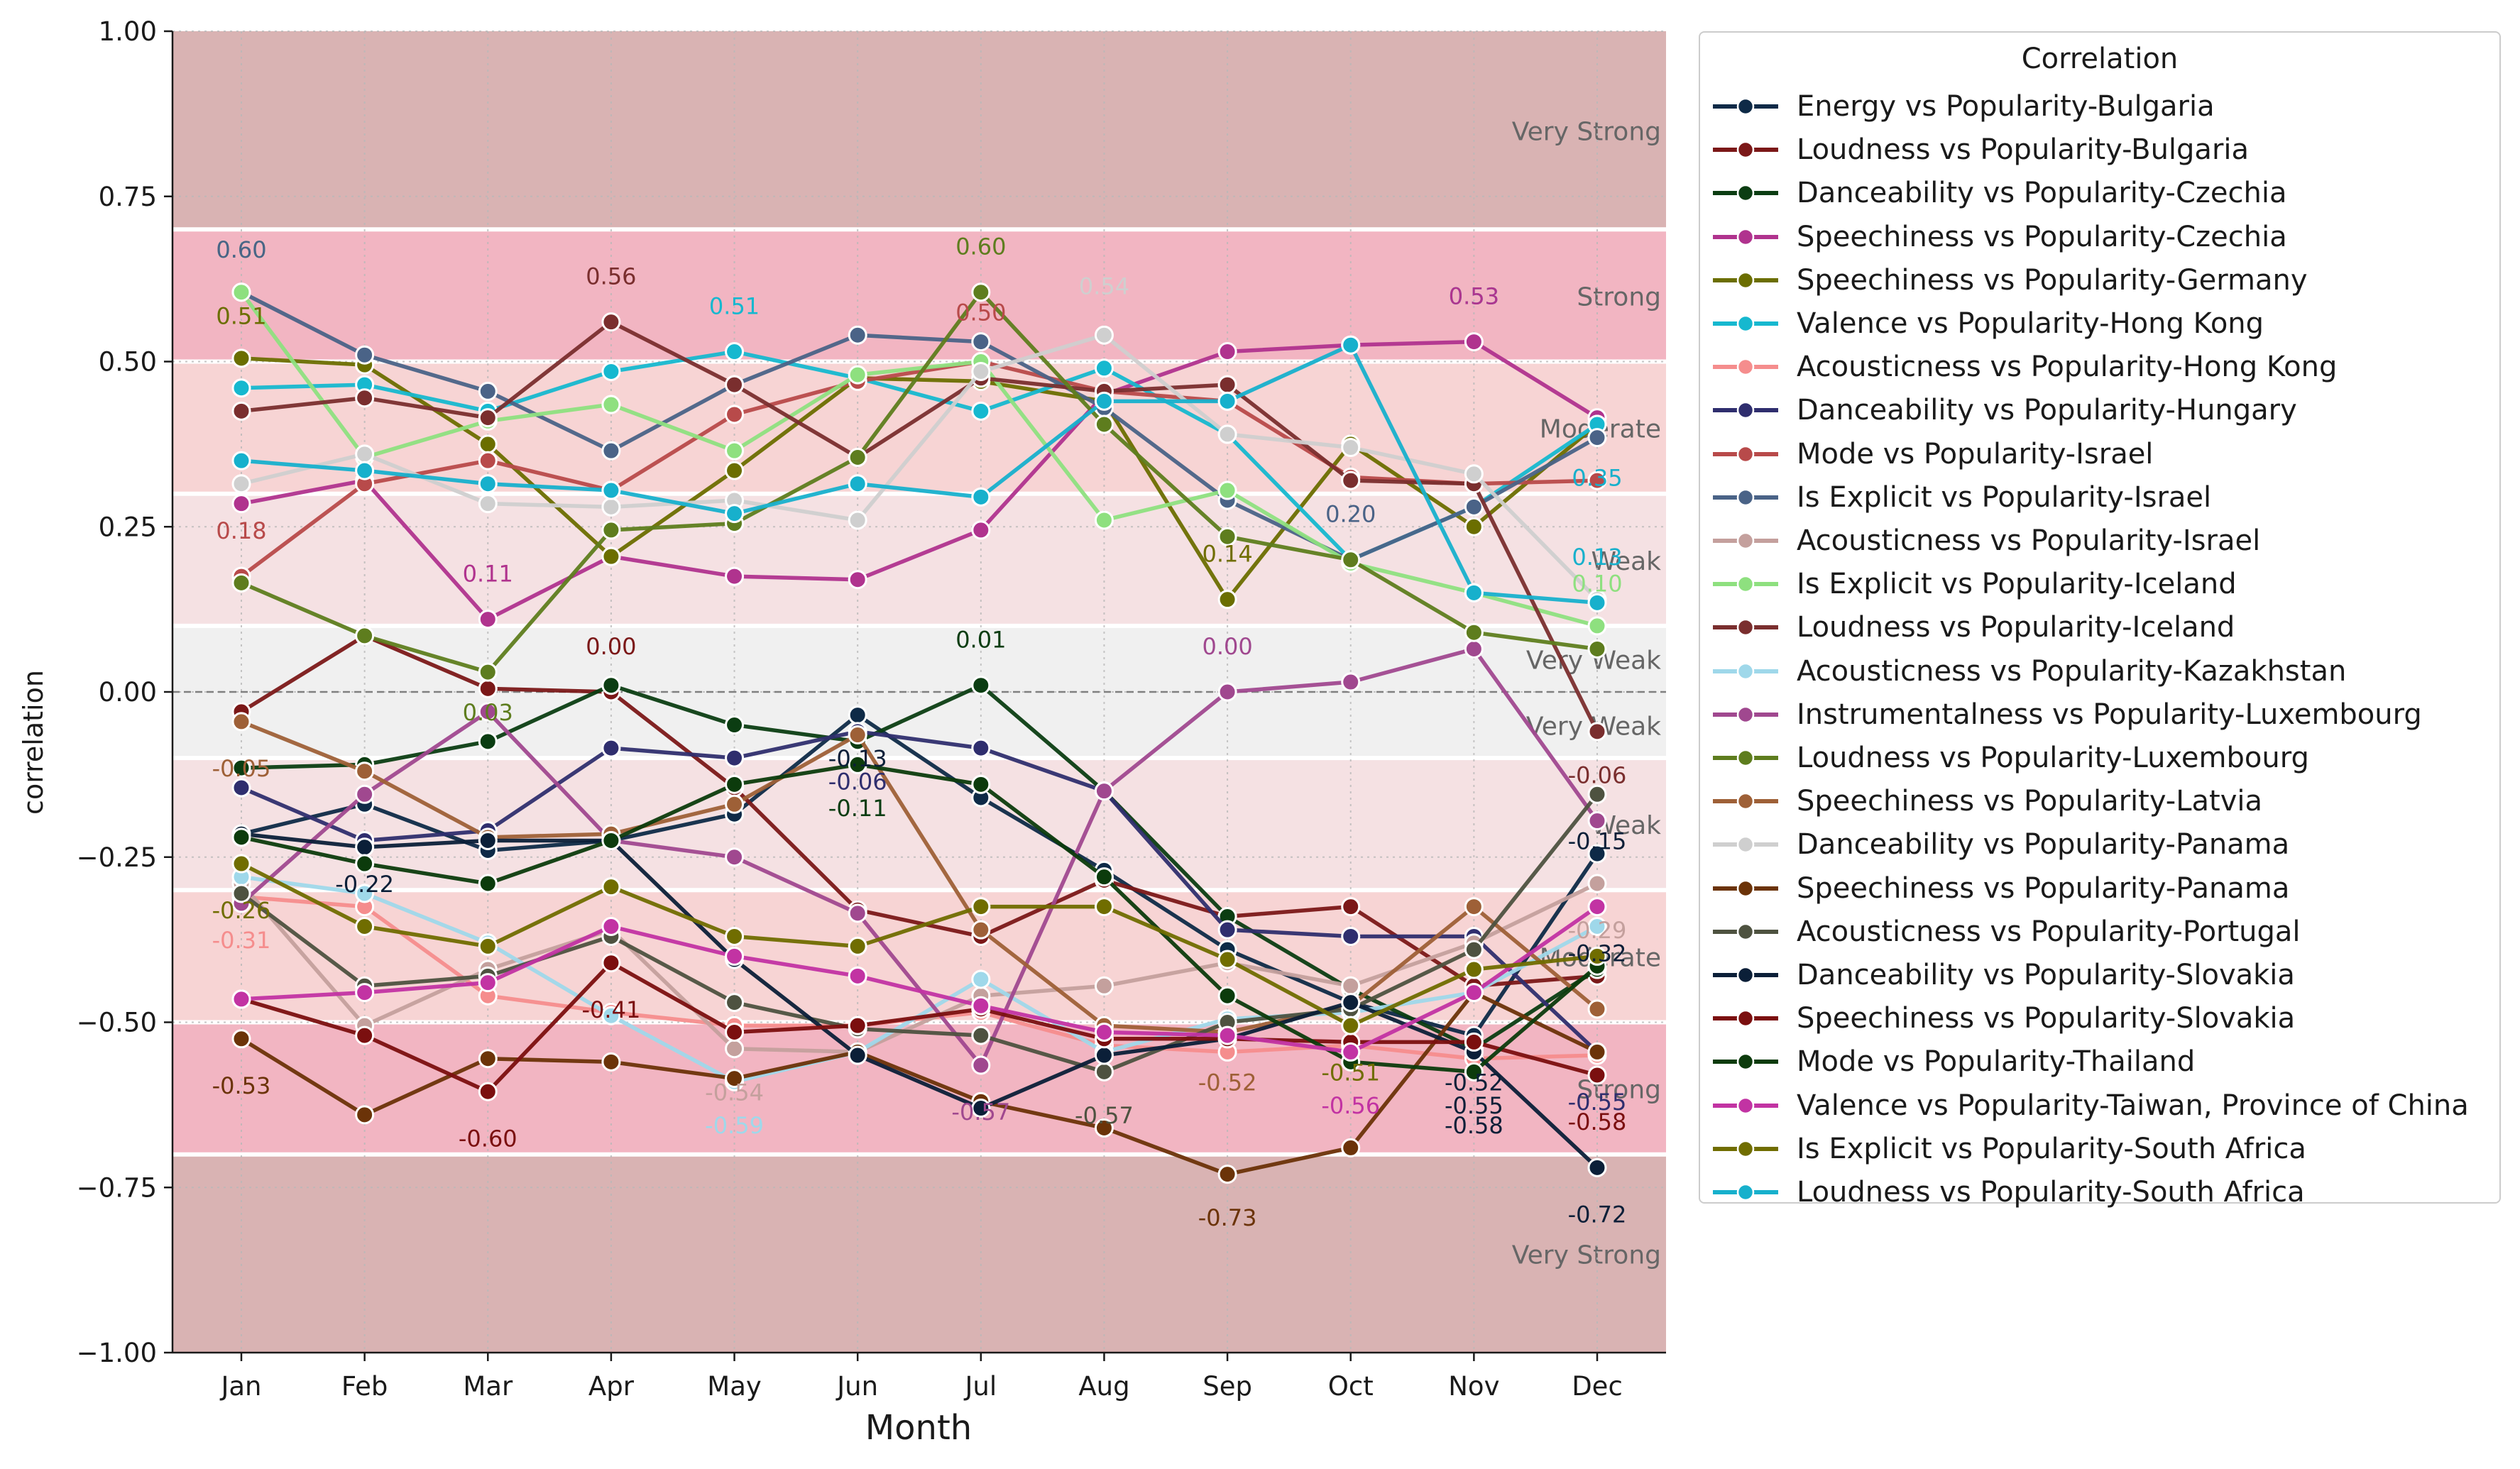  What do you see at coordinates (857, 808) in the screenshot?
I see `data-label-20: -0.11` at bounding box center [857, 808].